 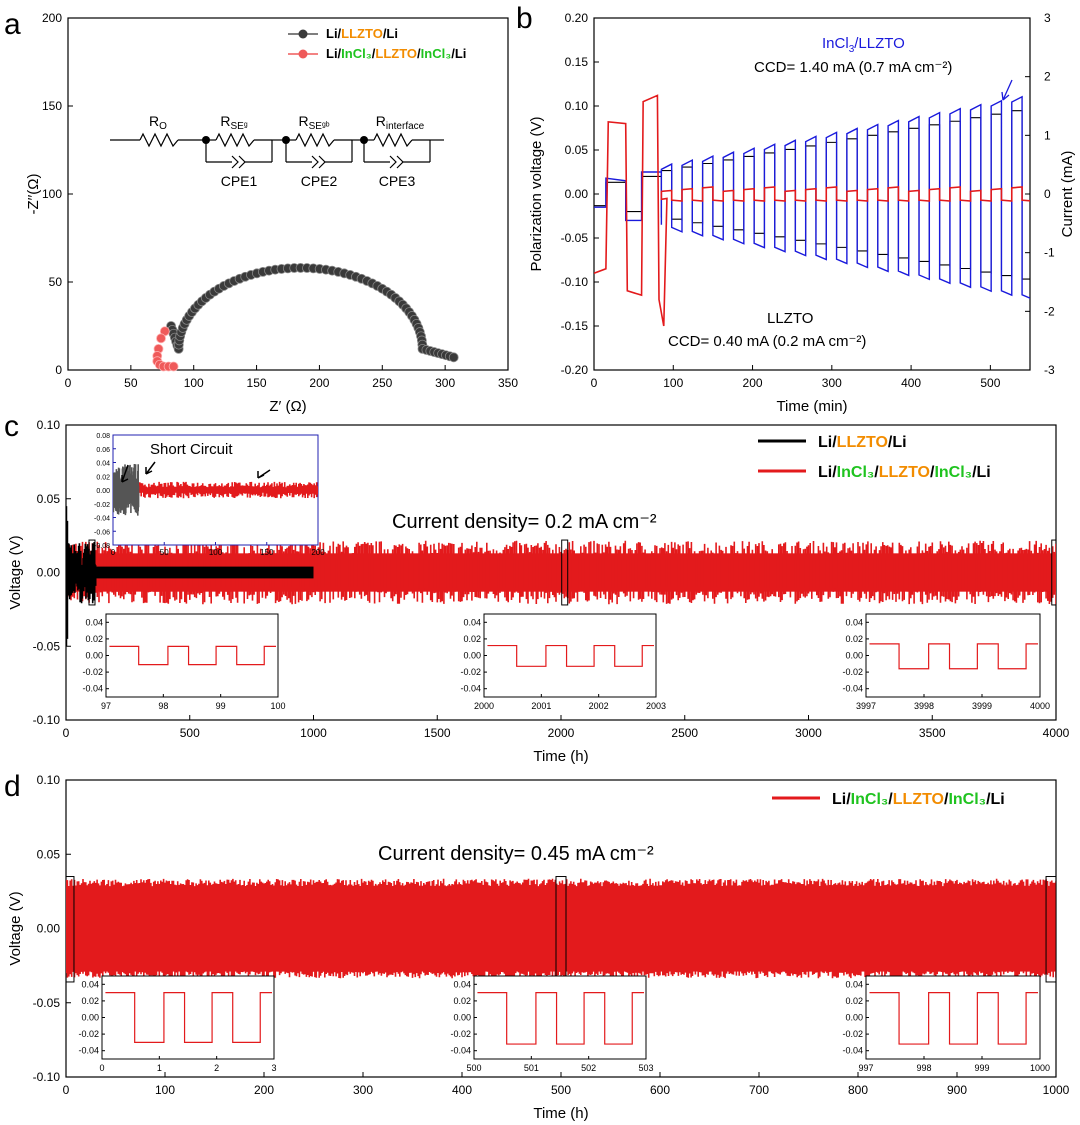 What do you see at coordinates (233, 122) in the screenshot?
I see `resistor-label: RSEᵍ` at bounding box center [233, 122].